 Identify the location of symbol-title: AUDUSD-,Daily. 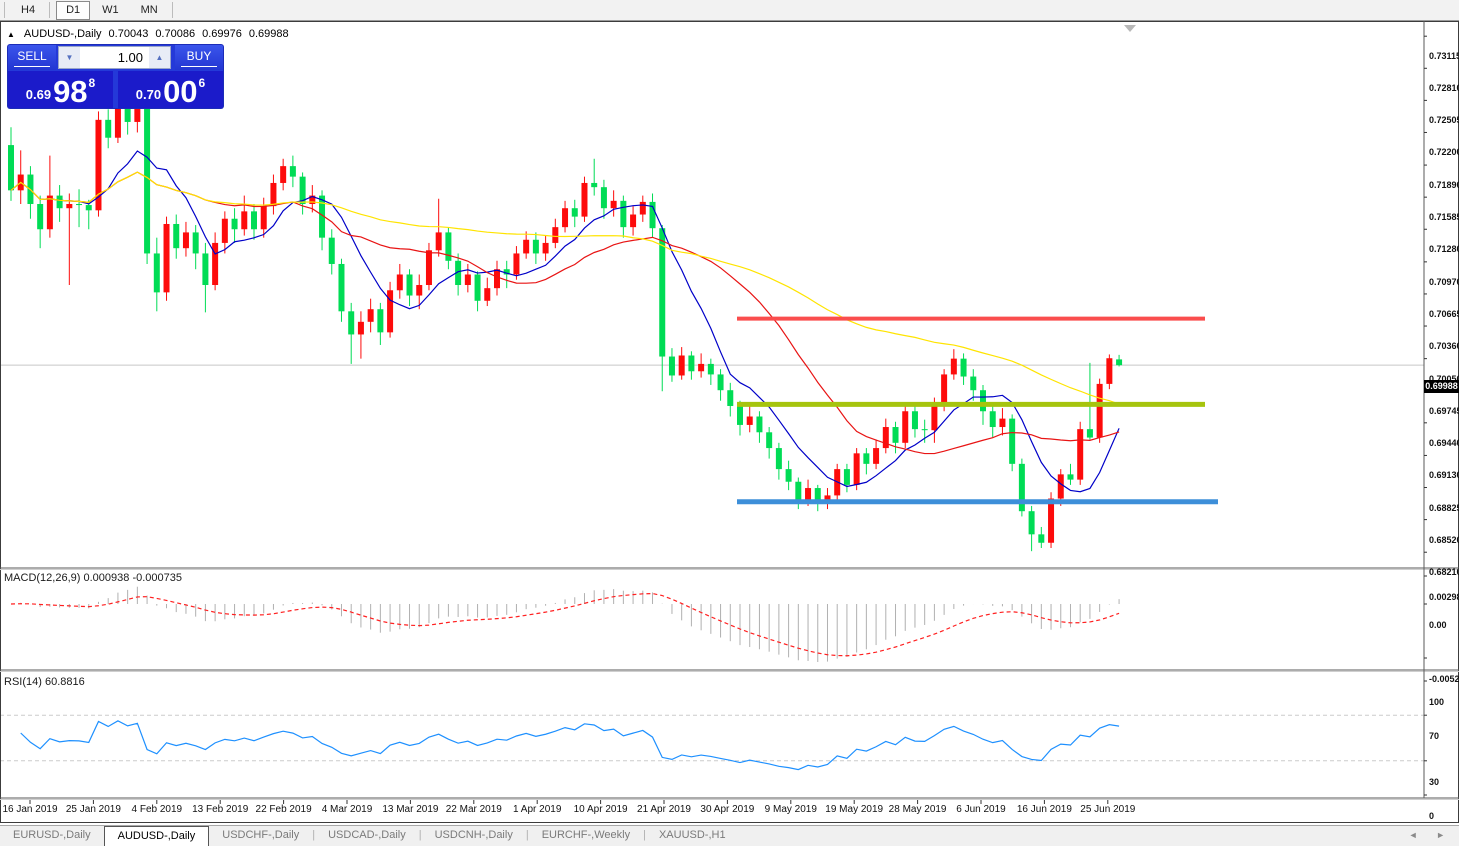
(62, 34).